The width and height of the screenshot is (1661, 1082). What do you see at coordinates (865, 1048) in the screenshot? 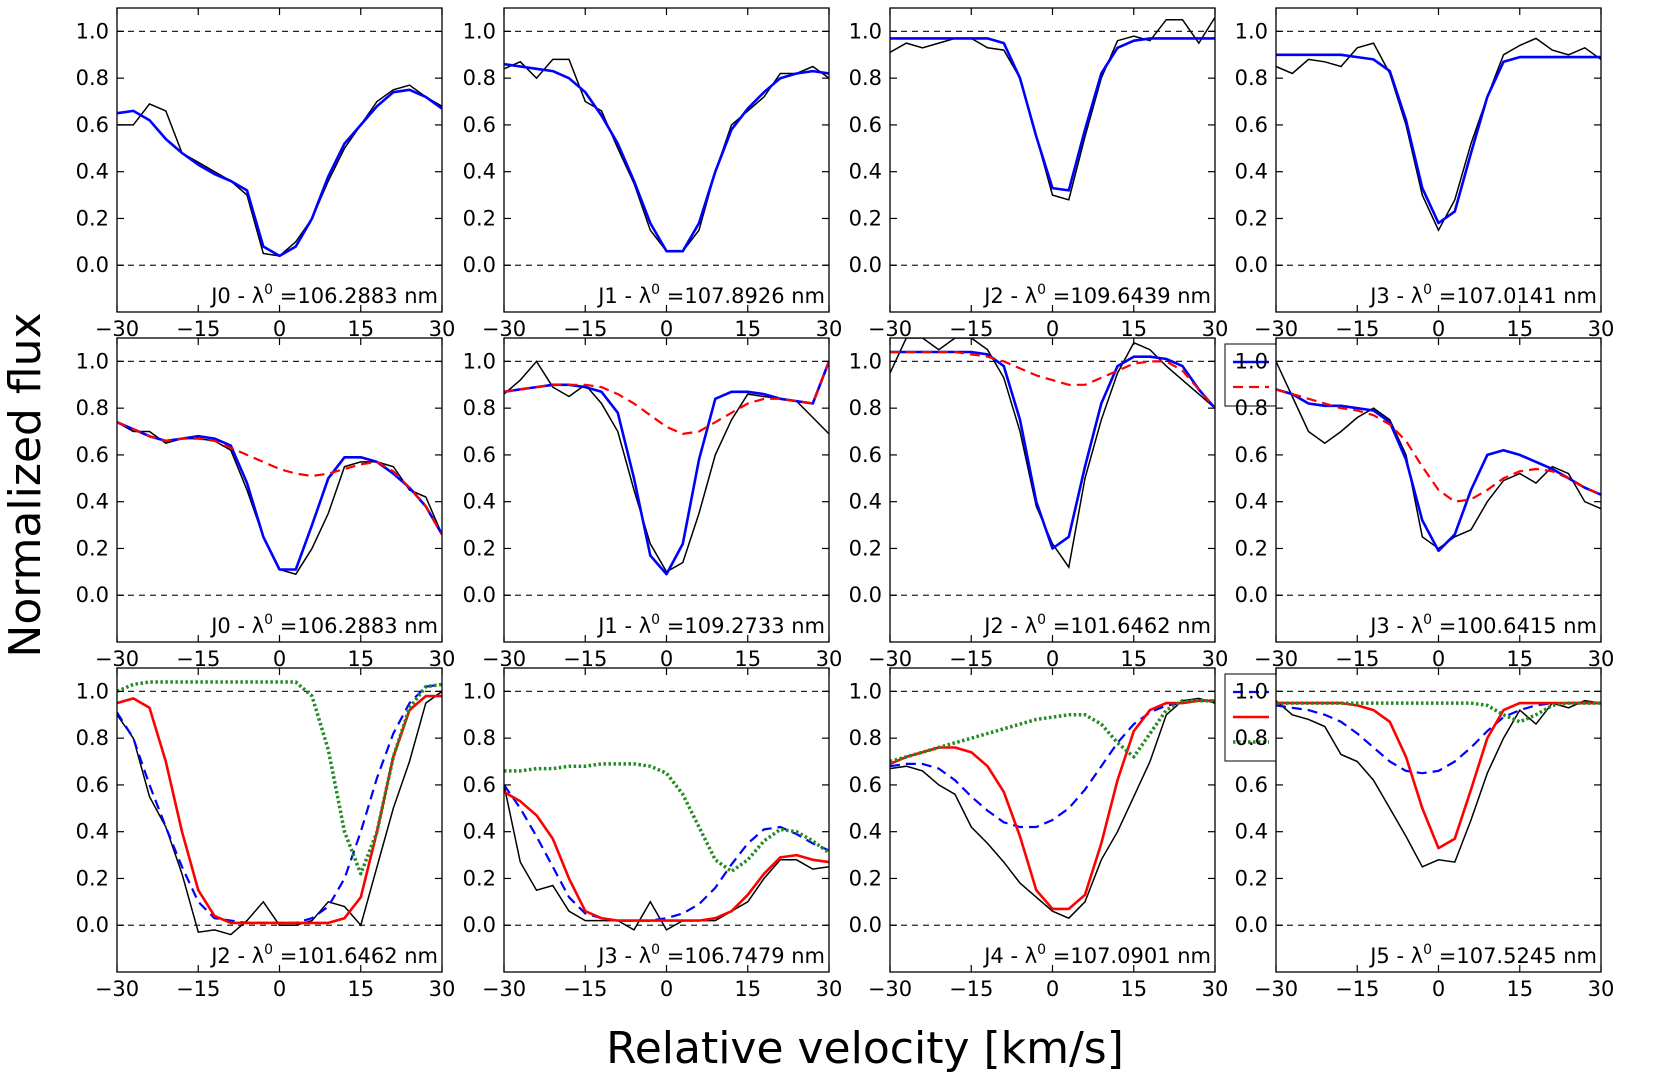
I see `x-axis-label: Relative velocity [km/s]` at bounding box center [865, 1048].